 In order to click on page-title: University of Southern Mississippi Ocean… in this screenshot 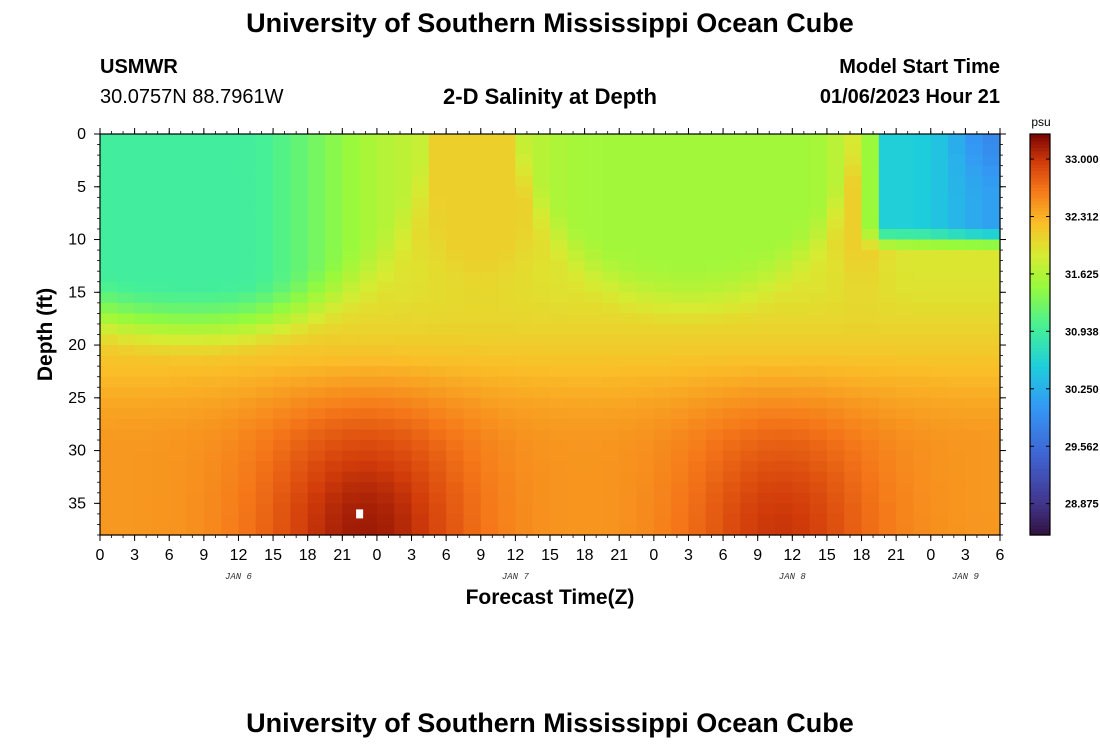, I will do `click(550, 23)`.